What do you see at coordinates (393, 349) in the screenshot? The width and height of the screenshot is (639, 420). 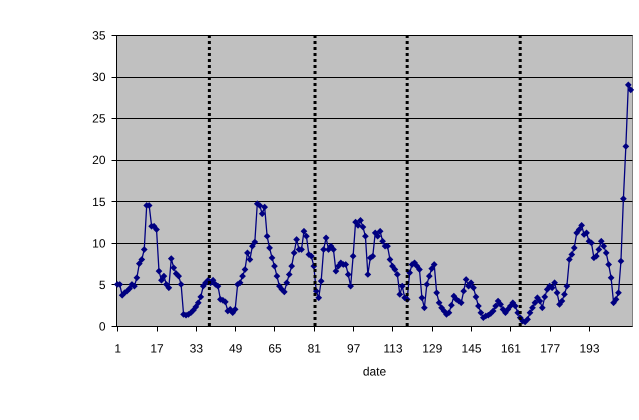 I see `x-tick-label: 113` at bounding box center [393, 349].